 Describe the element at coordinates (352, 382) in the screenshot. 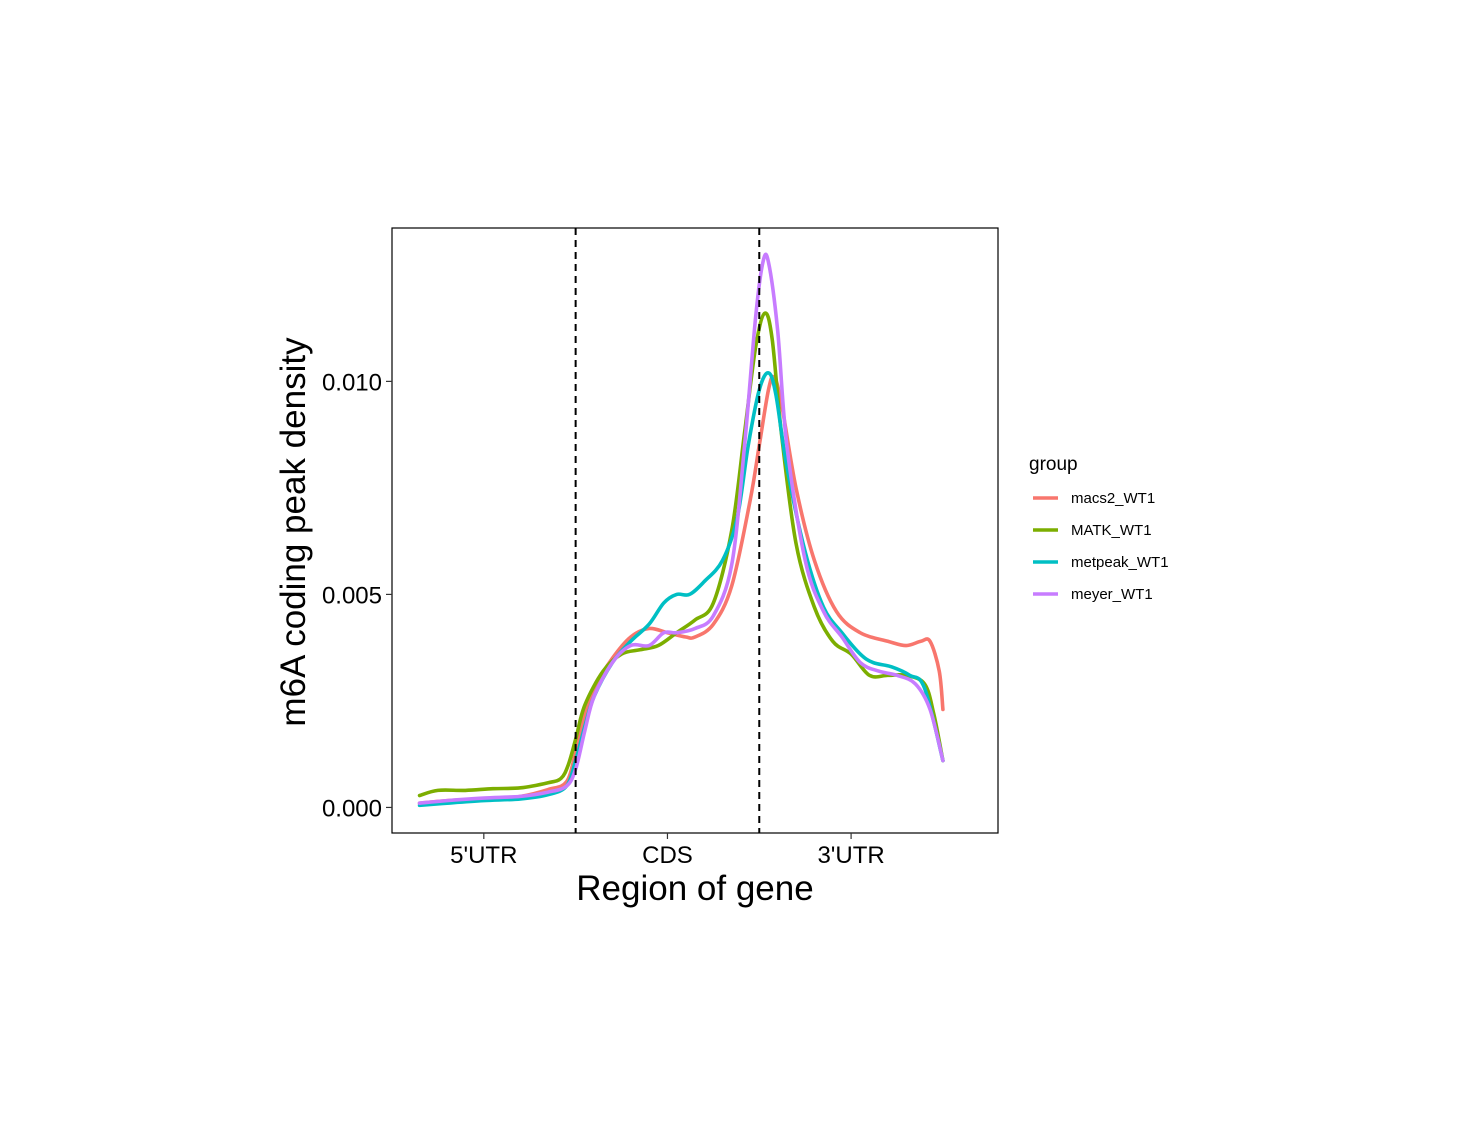

I see `y-tick-label: 0.010` at that location.